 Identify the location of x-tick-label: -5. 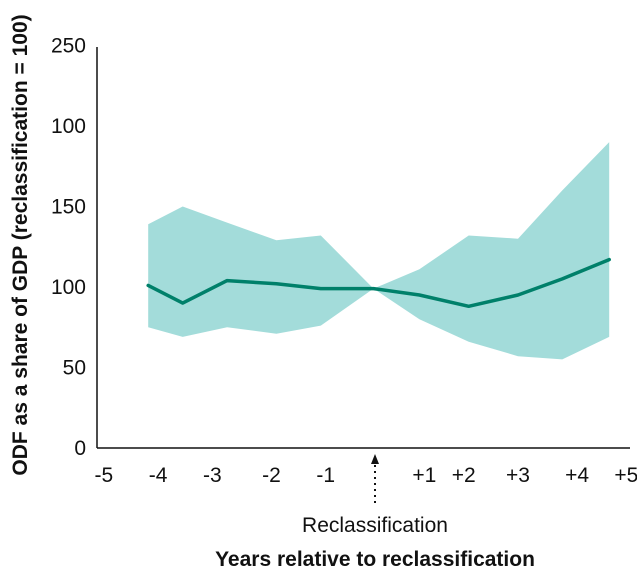
(104, 475).